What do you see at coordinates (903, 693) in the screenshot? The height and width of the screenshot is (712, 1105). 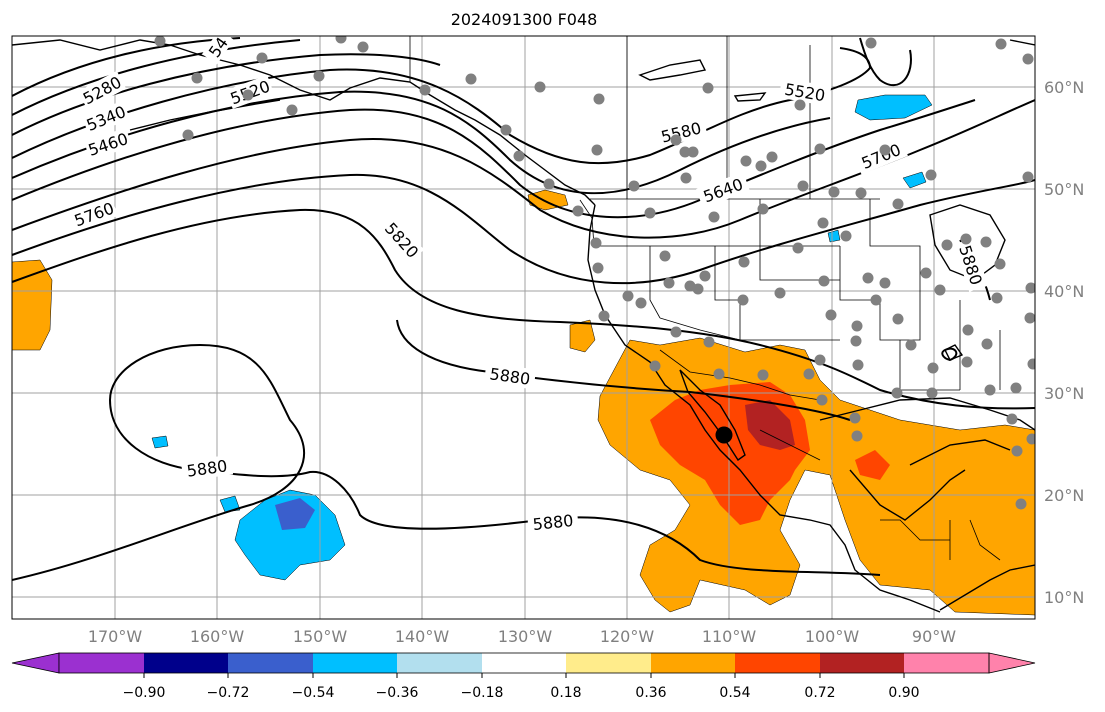 I see `colorbar-tick-label: 0.90` at bounding box center [903, 693].